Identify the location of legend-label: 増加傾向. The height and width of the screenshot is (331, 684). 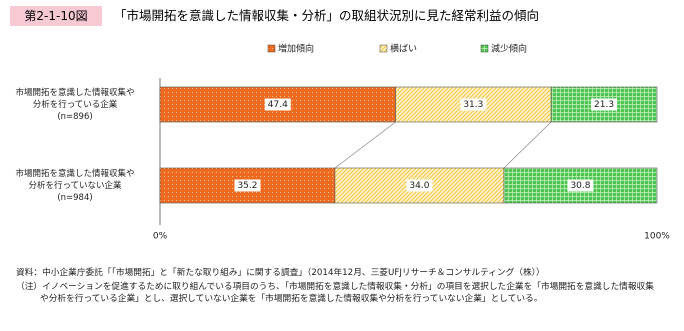
(296, 49).